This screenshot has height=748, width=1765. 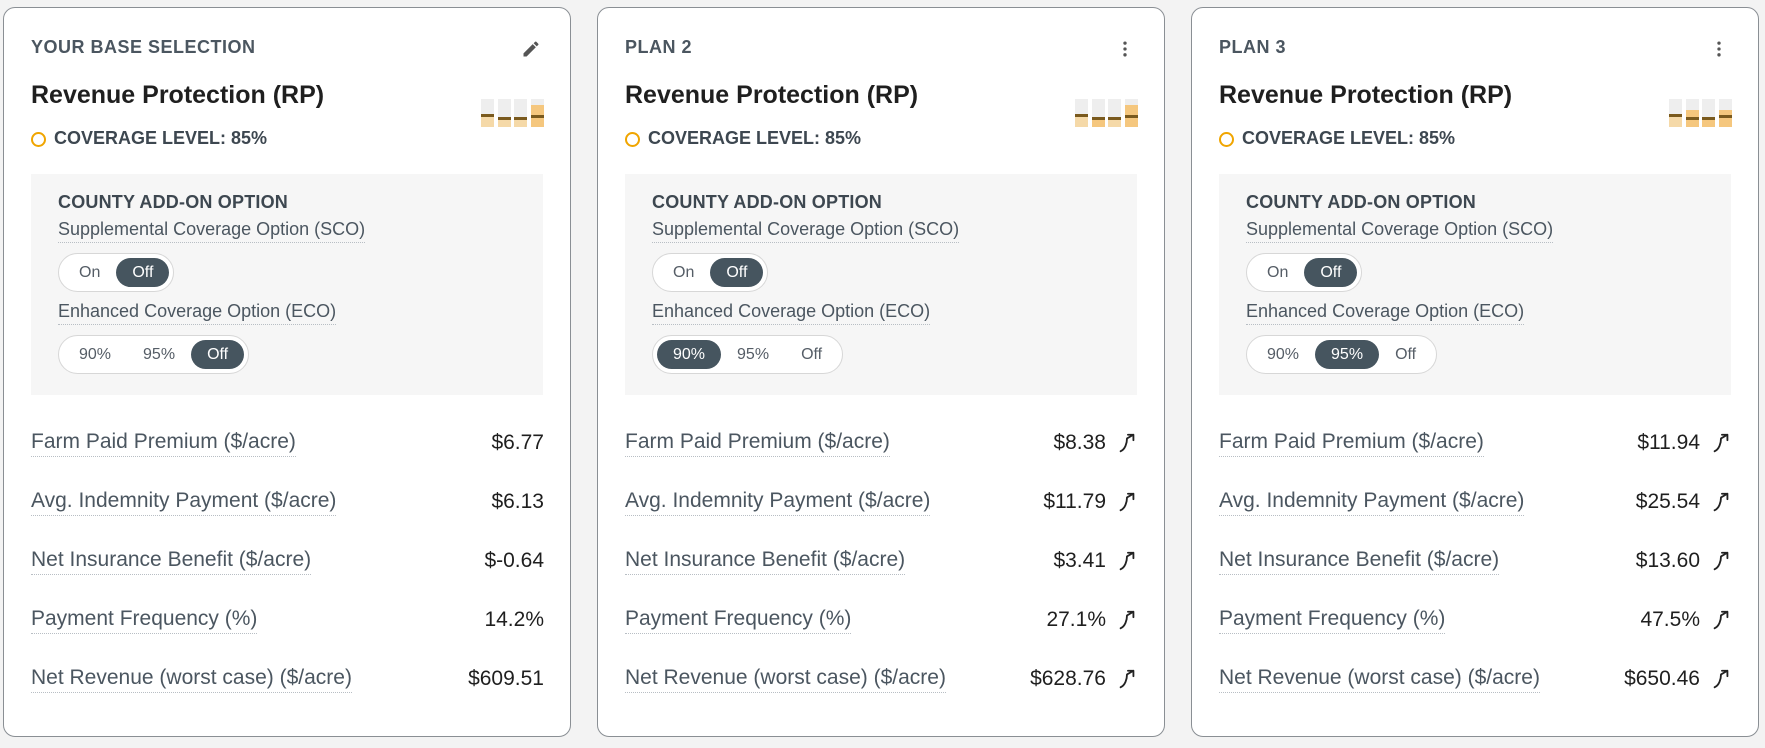 I want to click on card-label: PLAN 2, so click(x=659, y=47).